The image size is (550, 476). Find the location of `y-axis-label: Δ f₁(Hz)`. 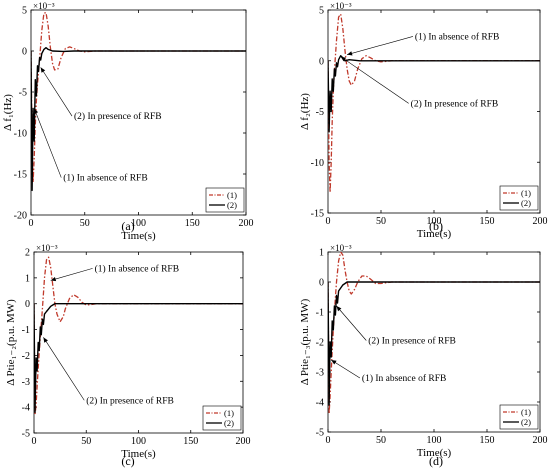

y-axis-label: Δ f₁(Hz) is located at coordinates (8, 112).